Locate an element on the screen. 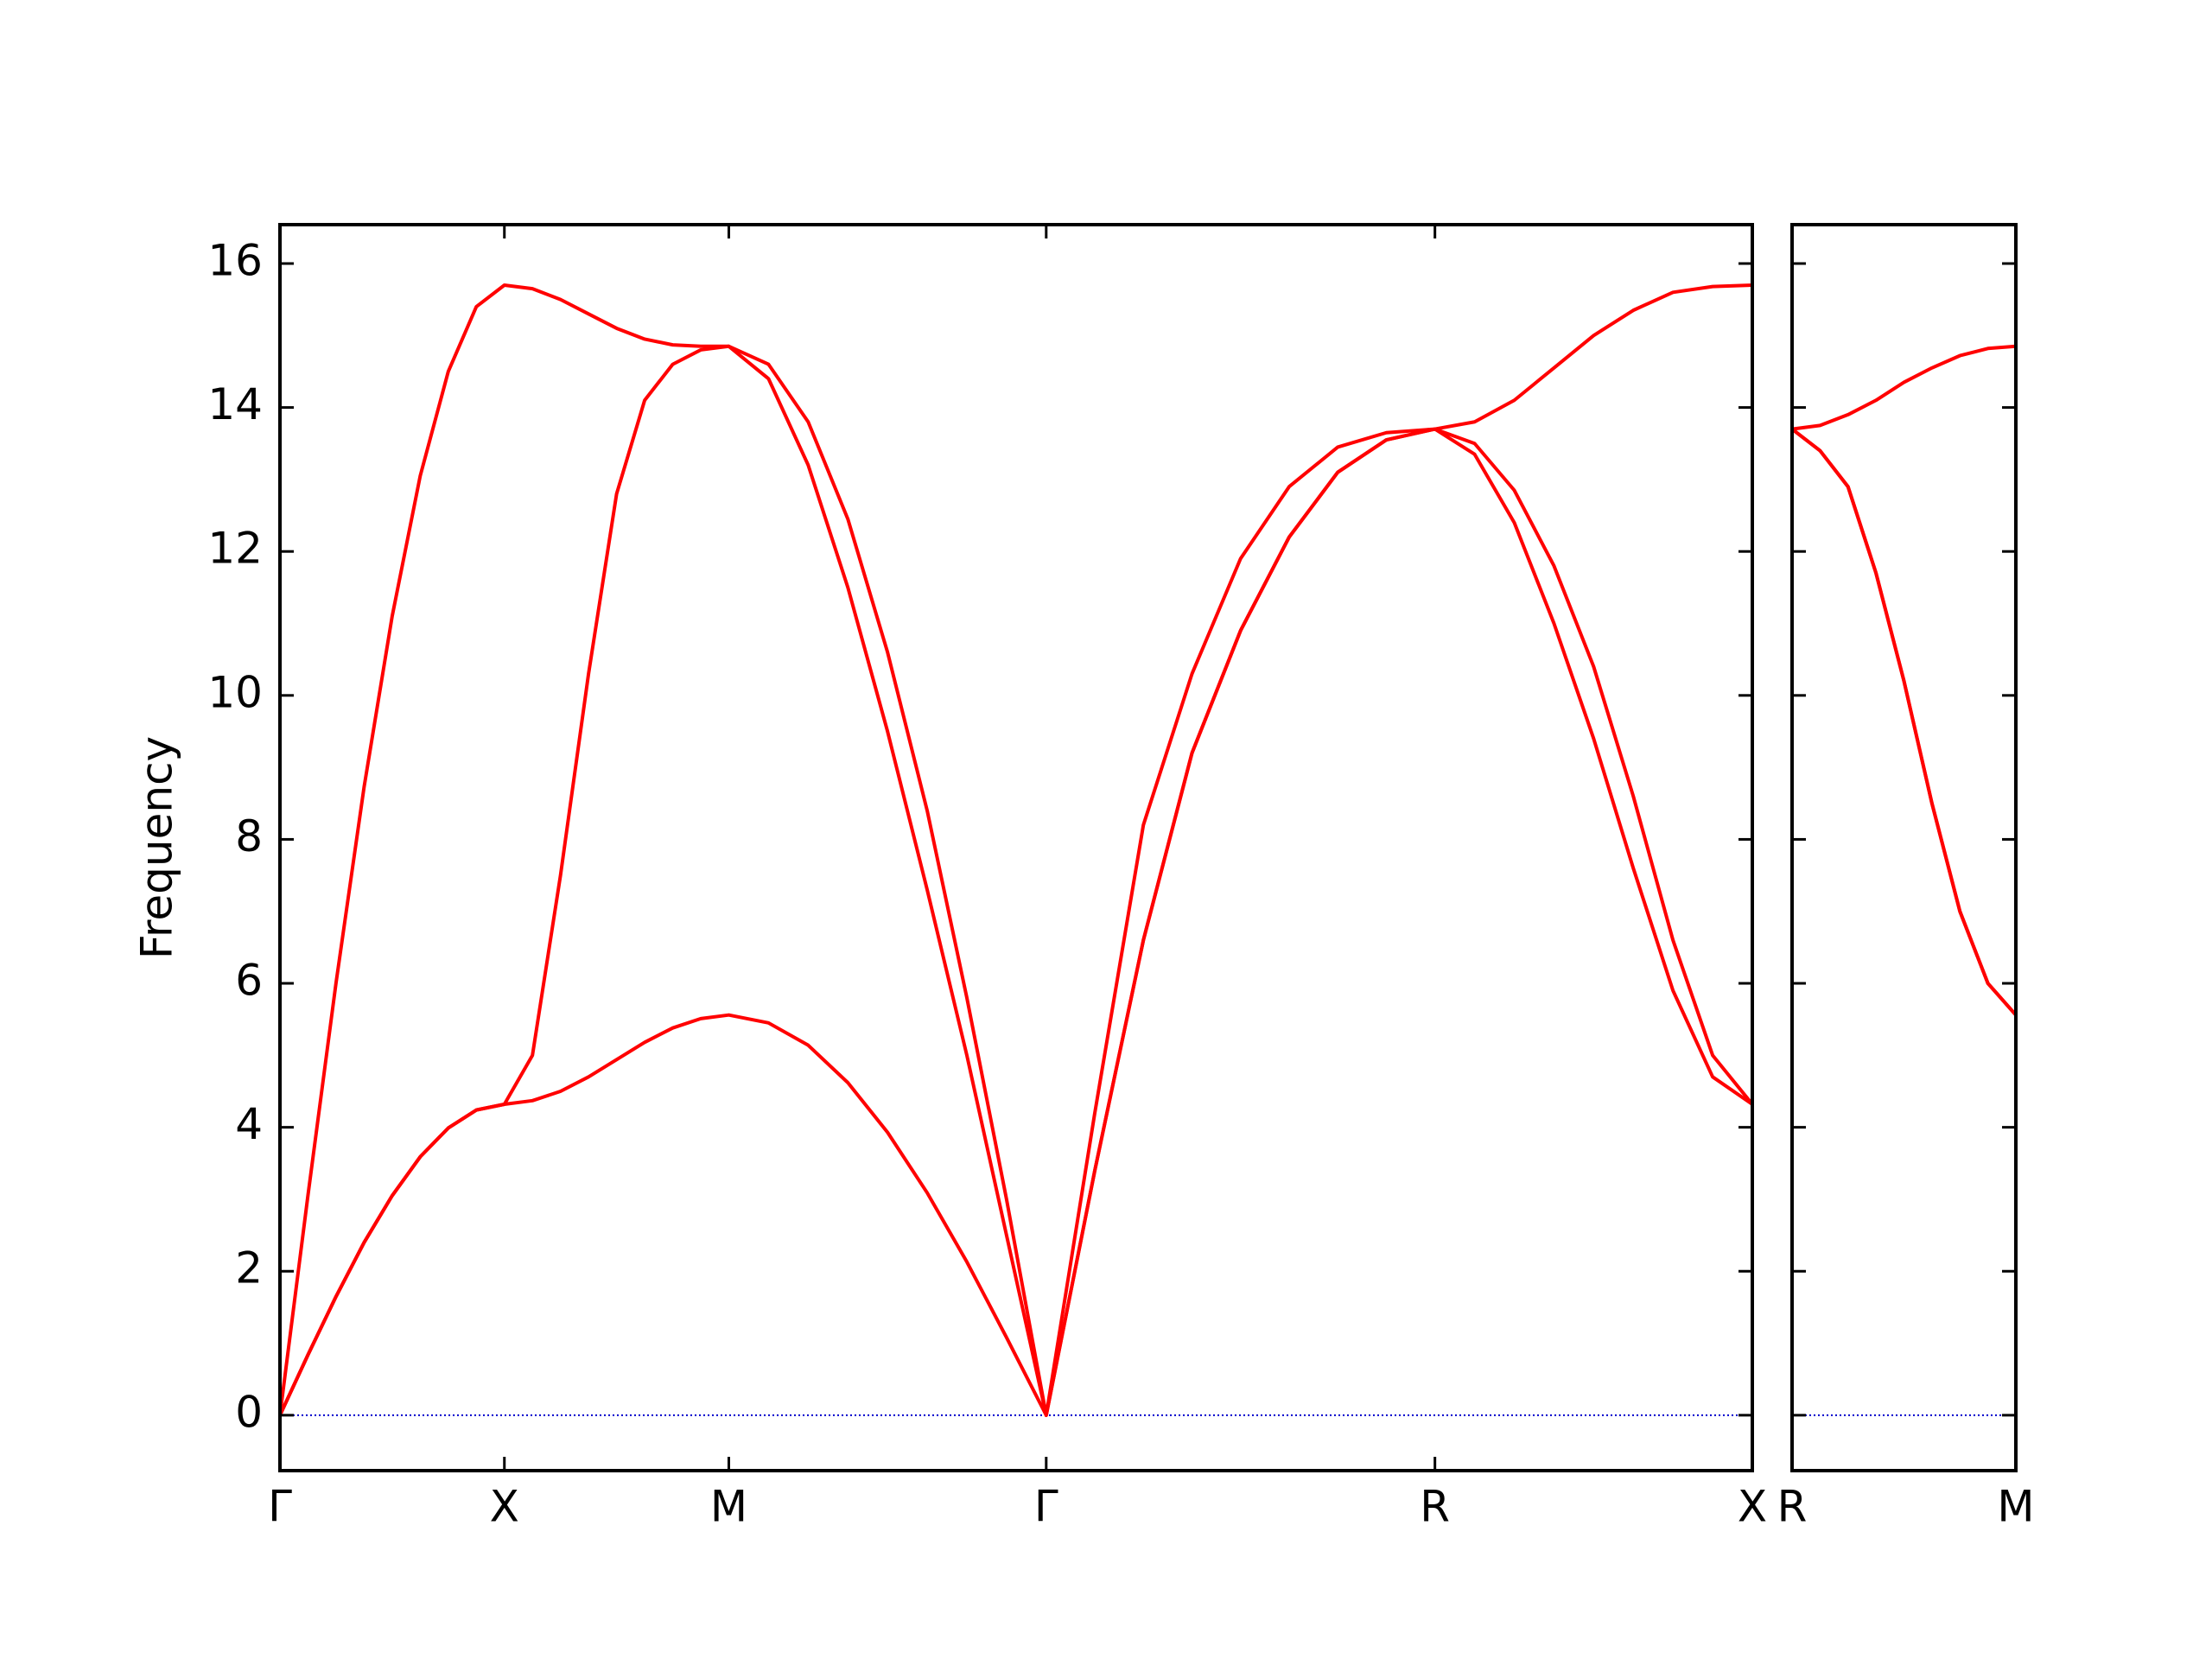  plot-frame is located at coordinates (1904, 847).